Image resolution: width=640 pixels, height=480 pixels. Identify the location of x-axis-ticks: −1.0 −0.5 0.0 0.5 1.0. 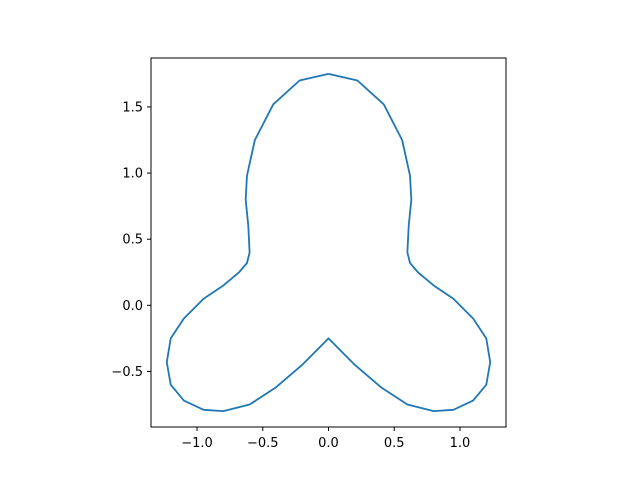
(325, 439).